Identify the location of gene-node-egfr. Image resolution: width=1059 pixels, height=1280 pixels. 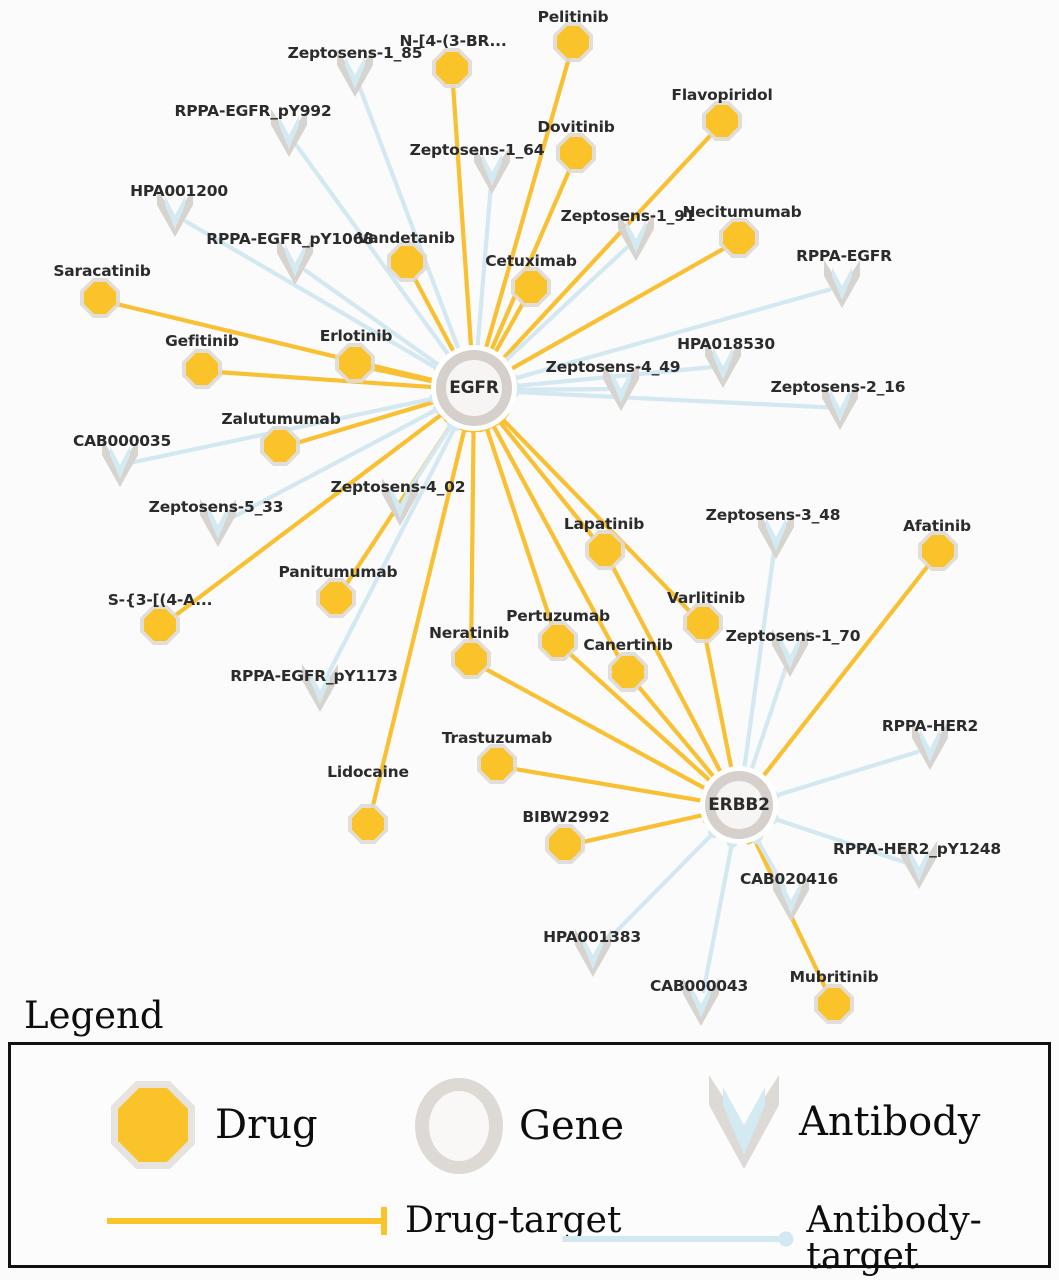
(474, 390).